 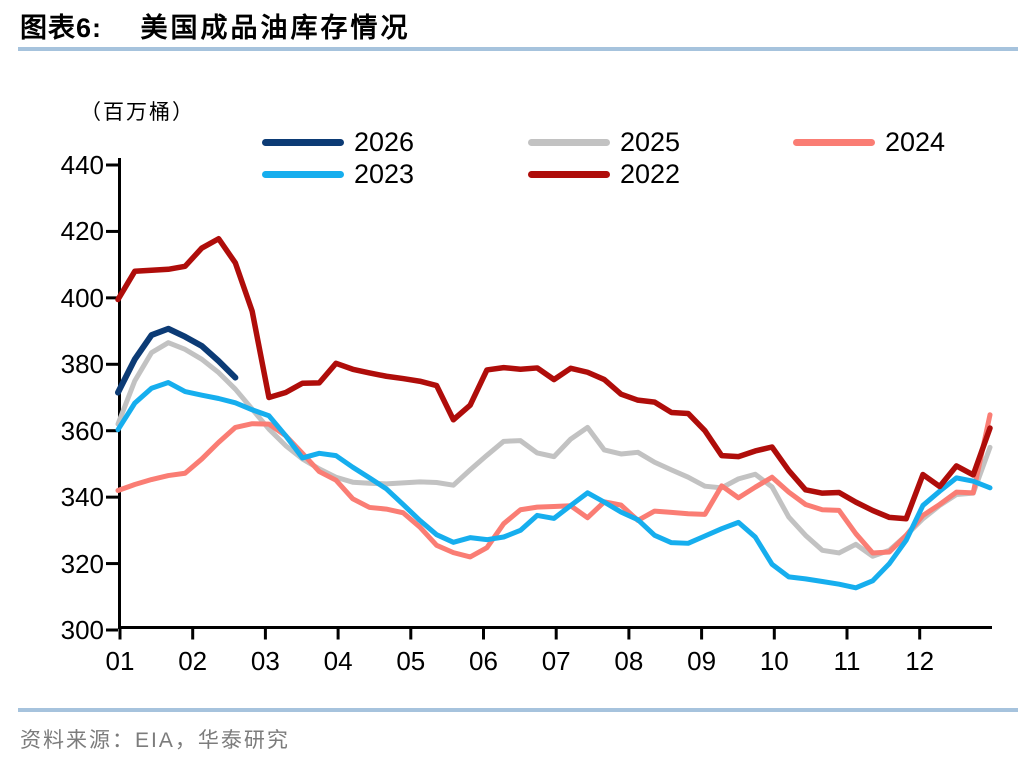 What do you see at coordinates (61, 28) in the screenshot?
I see `figure-number-label: 图表6:` at bounding box center [61, 28].